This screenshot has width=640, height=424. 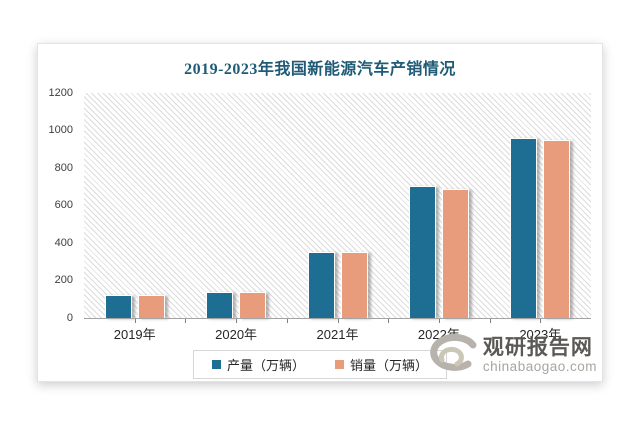 I want to click on y-axis-label: 800, so click(x=63, y=167).